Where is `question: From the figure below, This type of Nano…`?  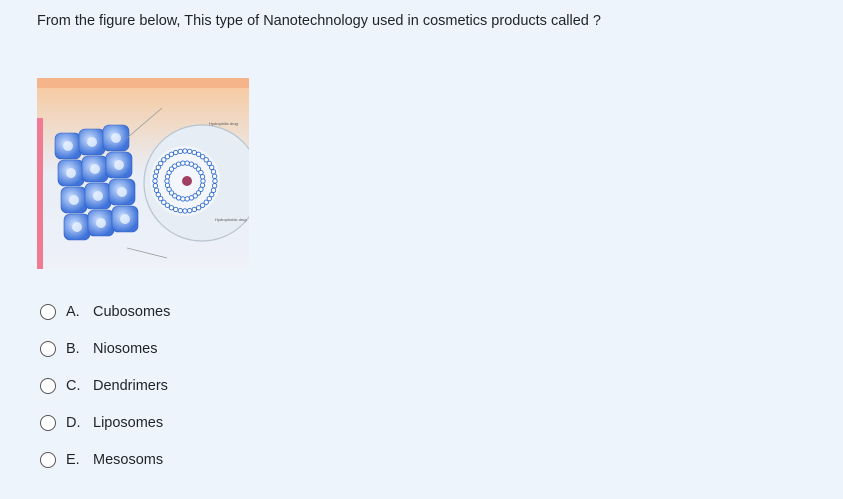 question: From the figure below, This type of Nano… is located at coordinates (319, 21).